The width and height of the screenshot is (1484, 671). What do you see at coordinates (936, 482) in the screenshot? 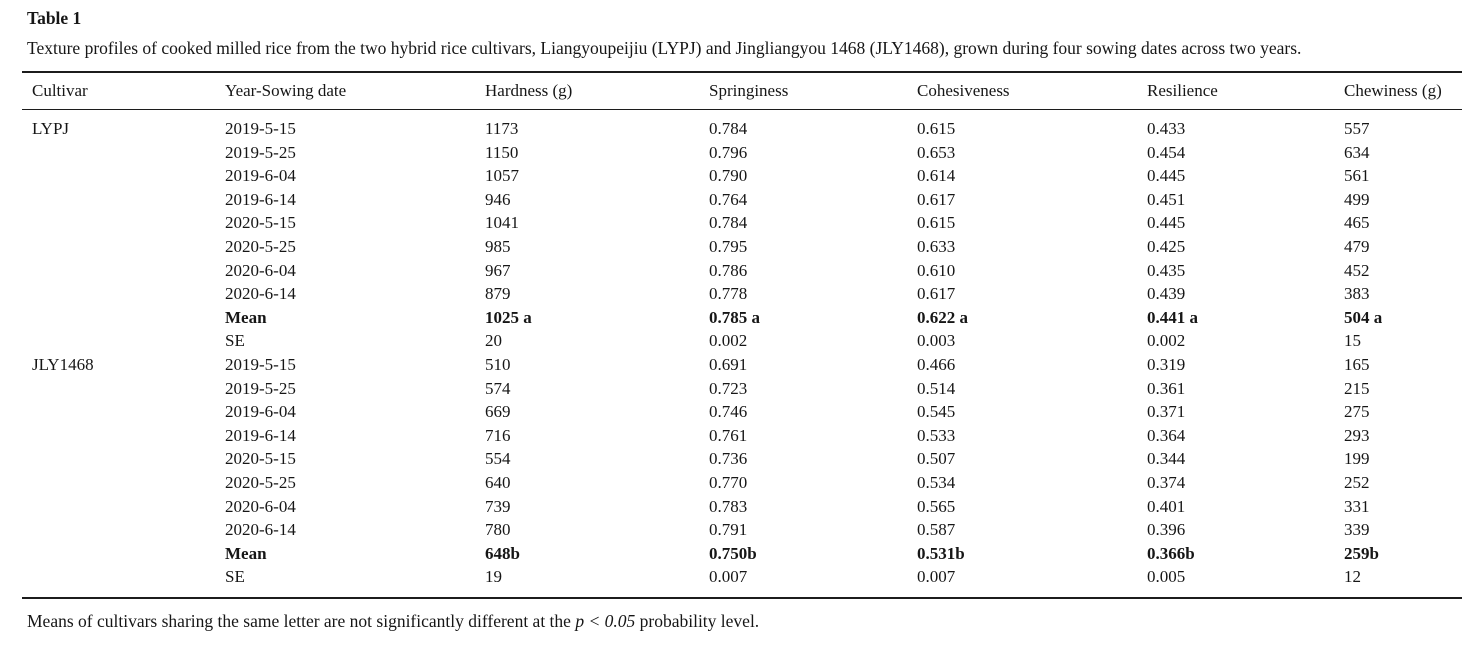
I see `table-cell: 0.534` at bounding box center [936, 482].